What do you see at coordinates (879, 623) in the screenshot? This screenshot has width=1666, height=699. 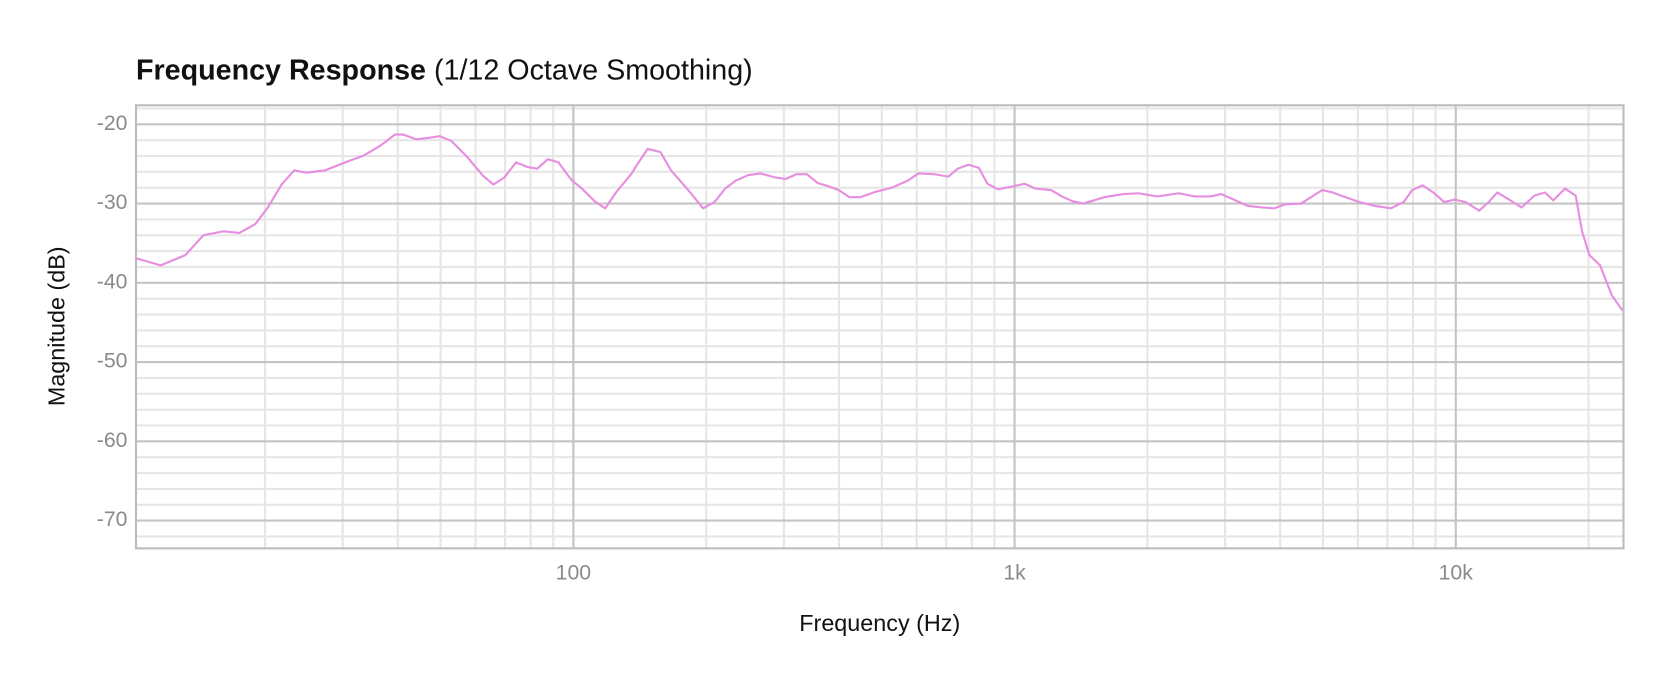 I see `x-axis-label: Frequency (Hz)` at bounding box center [879, 623].